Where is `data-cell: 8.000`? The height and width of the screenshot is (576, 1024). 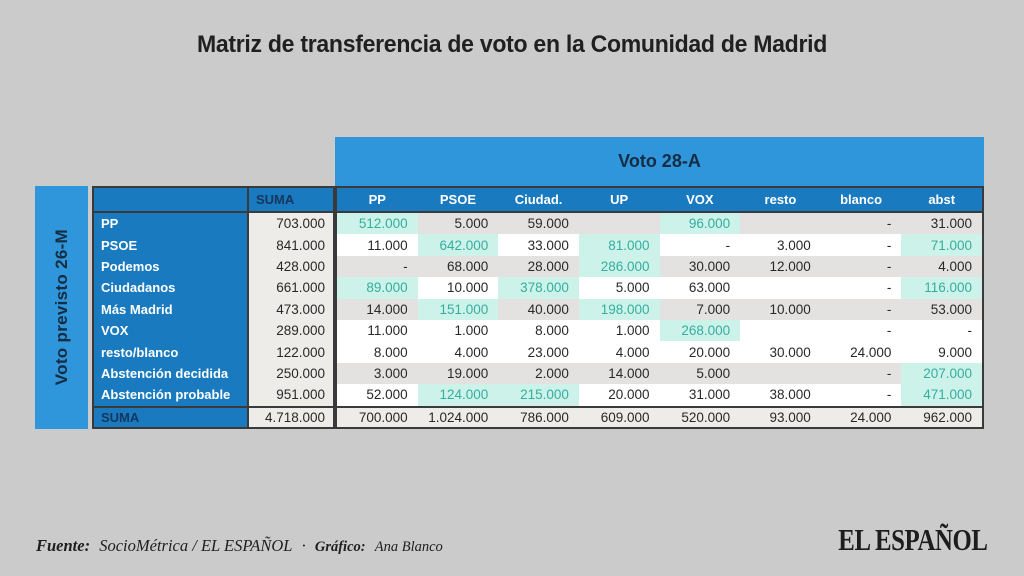 data-cell: 8.000 is located at coordinates (377, 352).